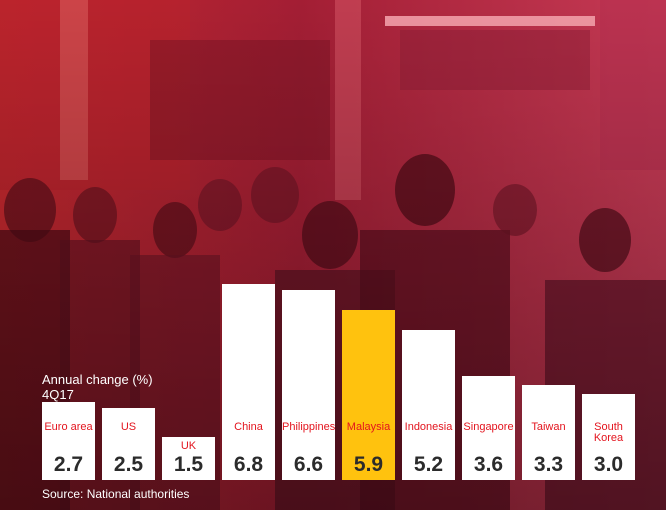 Image resolution: width=666 pixels, height=510 pixels. I want to click on bar-category-label: Philippines, so click(309, 427).